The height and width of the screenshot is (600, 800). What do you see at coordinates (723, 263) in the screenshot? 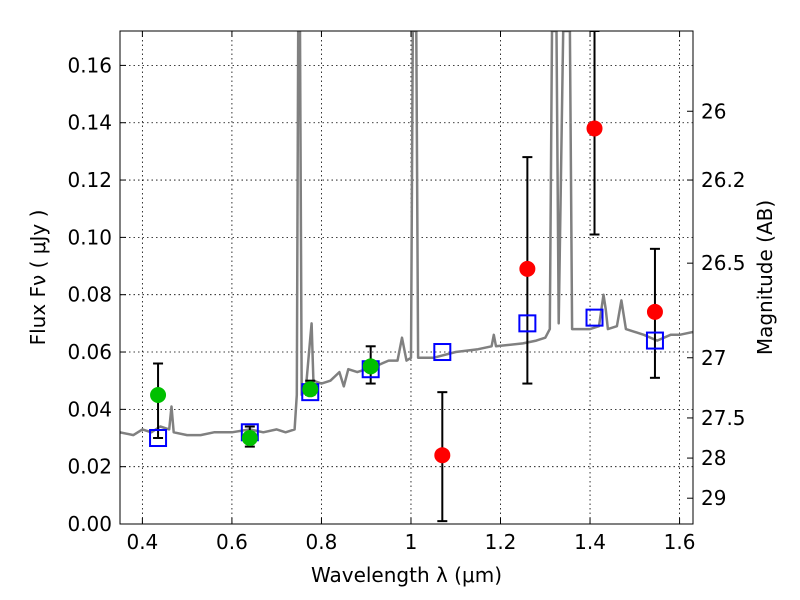
I see `y2-tick-label: 26.5` at bounding box center [723, 263].